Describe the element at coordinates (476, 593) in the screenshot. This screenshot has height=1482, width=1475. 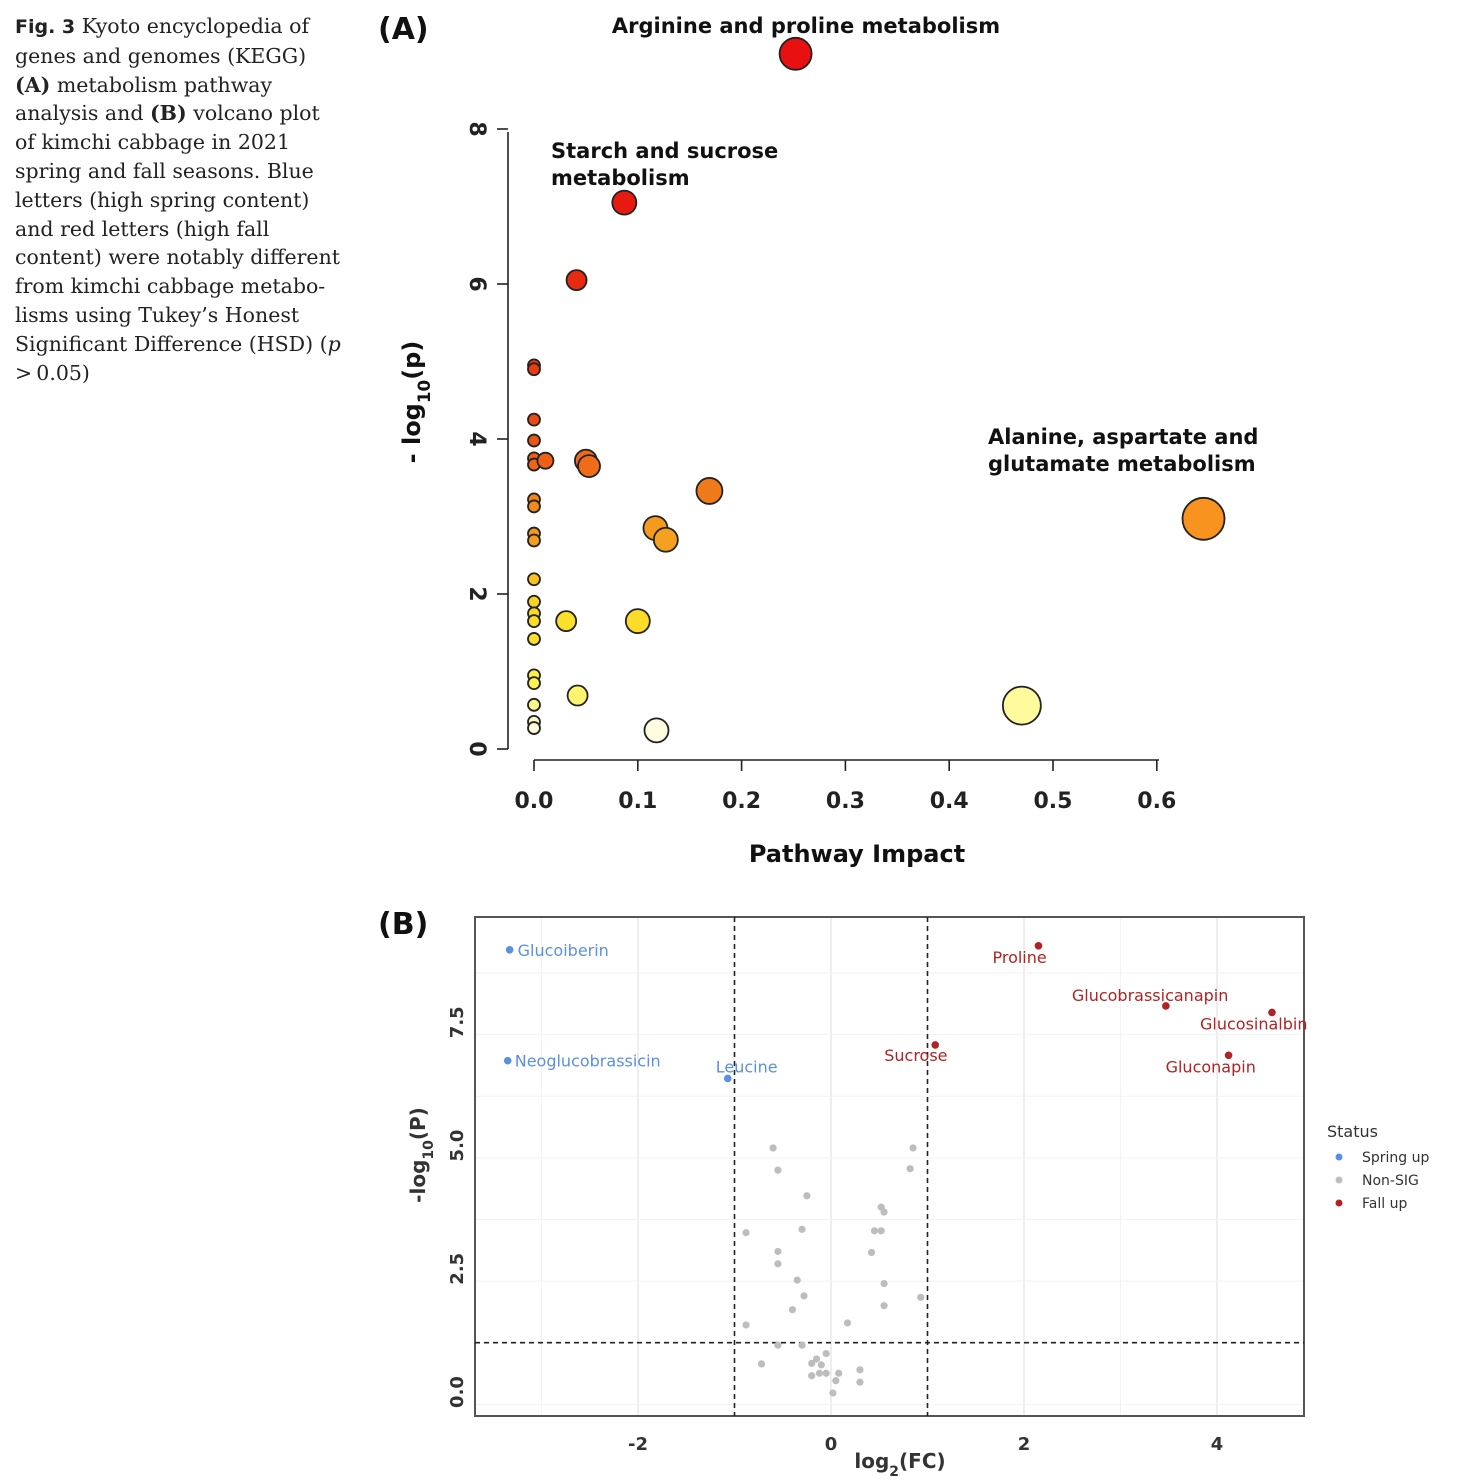
I see `y-tick-label: 2` at that location.